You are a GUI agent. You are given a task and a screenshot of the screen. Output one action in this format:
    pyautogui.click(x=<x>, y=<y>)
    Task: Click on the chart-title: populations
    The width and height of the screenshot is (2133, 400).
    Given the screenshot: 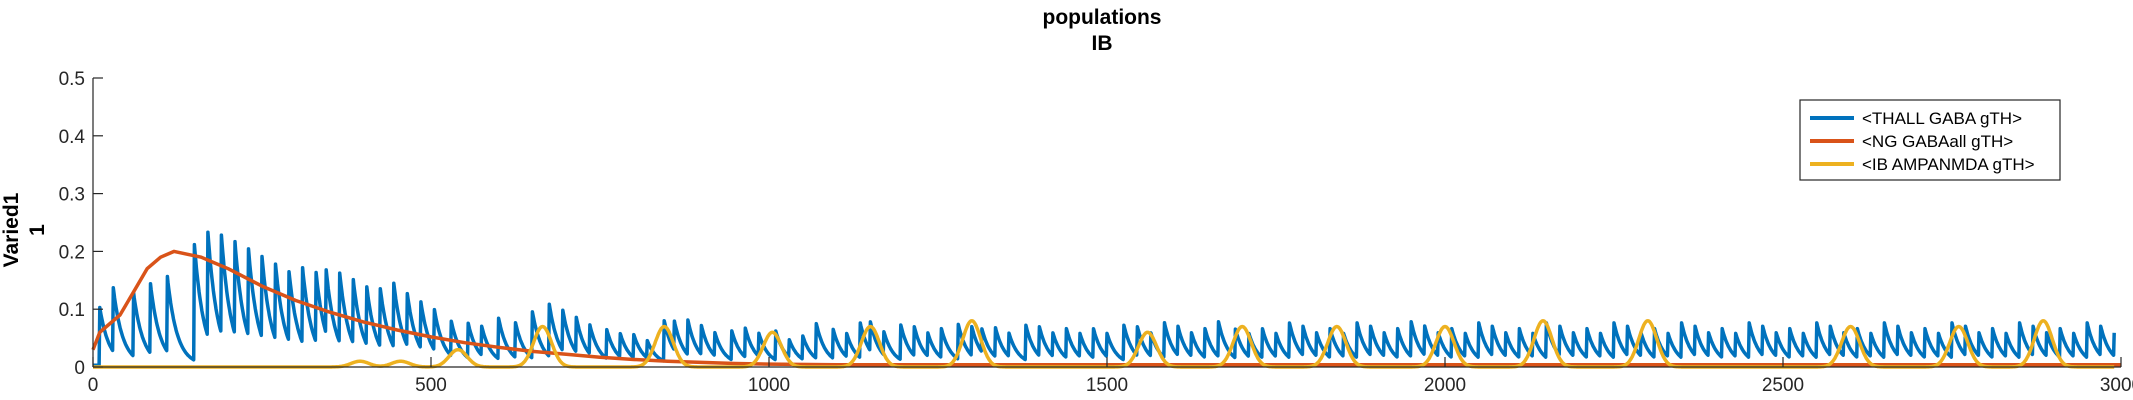 What is the action you would take?
    pyautogui.click(x=1102, y=17)
    